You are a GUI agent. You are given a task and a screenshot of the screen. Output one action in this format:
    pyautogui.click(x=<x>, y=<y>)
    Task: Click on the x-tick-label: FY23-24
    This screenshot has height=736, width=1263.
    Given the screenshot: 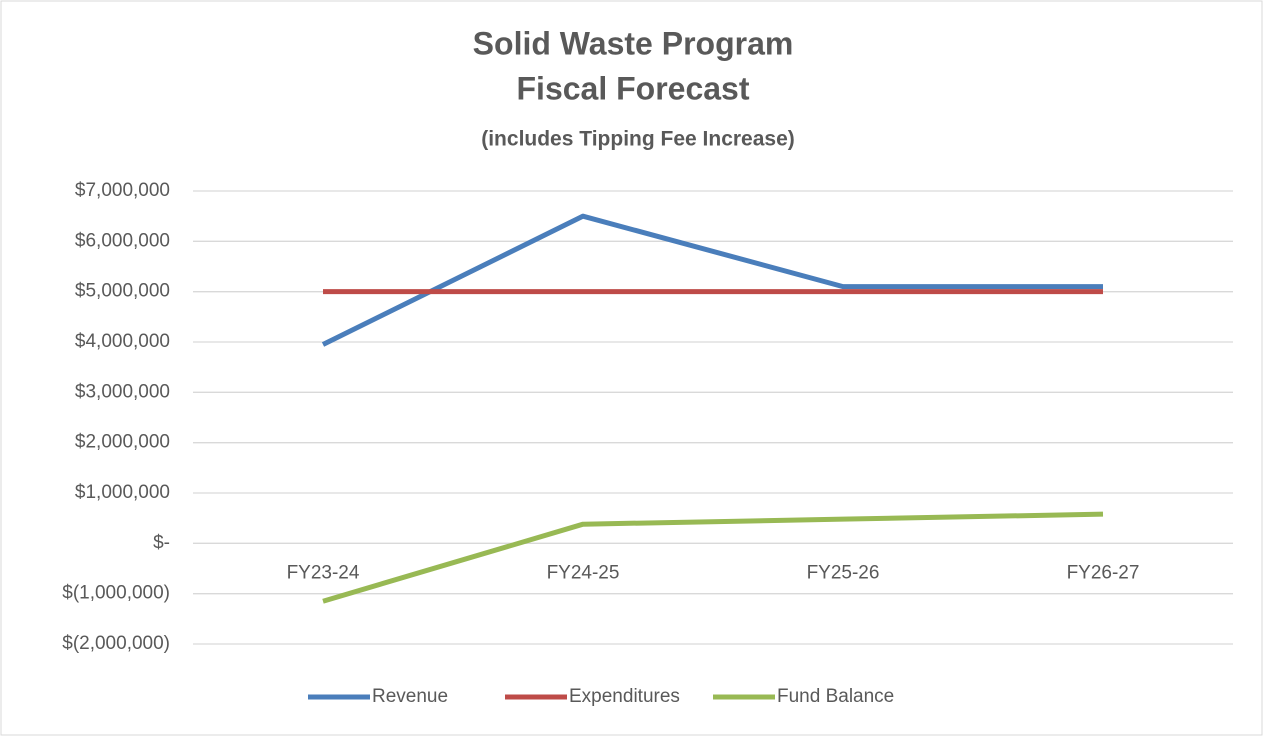 What is the action you would take?
    pyautogui.click(x=323, y=572)
    